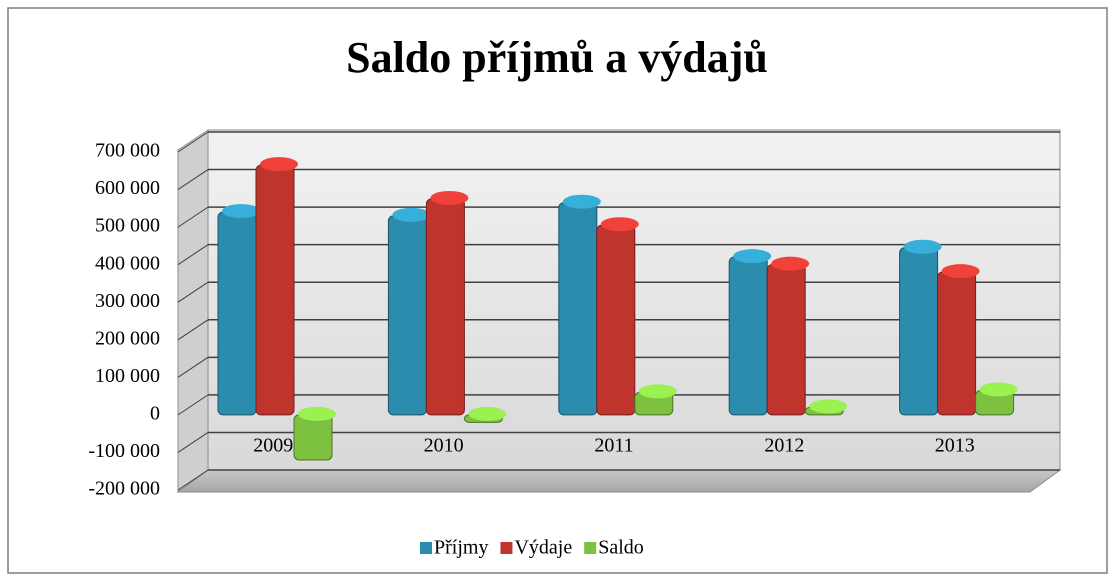  I want to click on x-tick-label: 2013, so click(955, 446).